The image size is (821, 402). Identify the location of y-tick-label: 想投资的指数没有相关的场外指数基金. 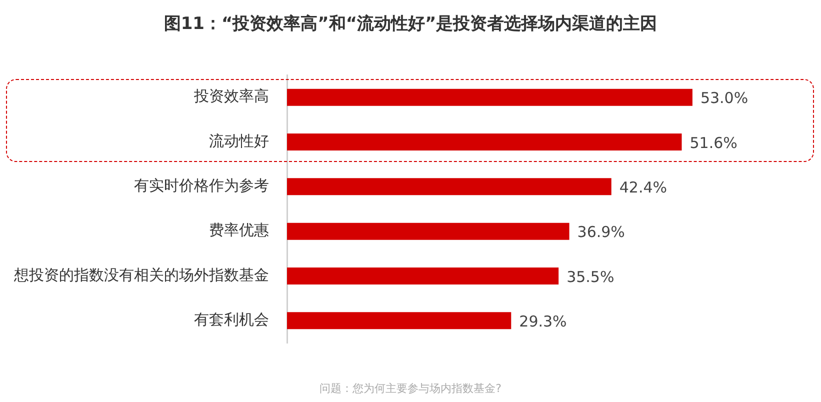
(141, 275).